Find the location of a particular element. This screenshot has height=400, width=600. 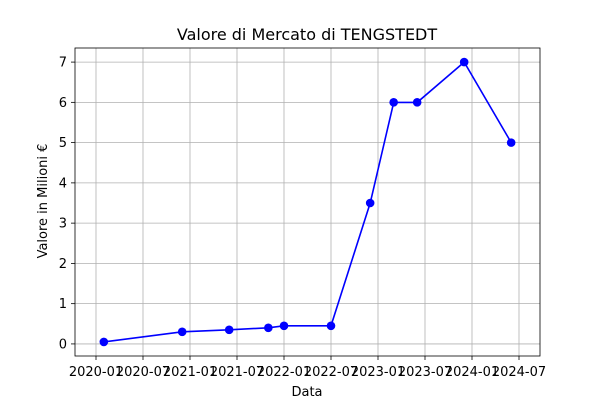

y-axis-title: Valore in Milioni € is located at coordinates (43, 201).